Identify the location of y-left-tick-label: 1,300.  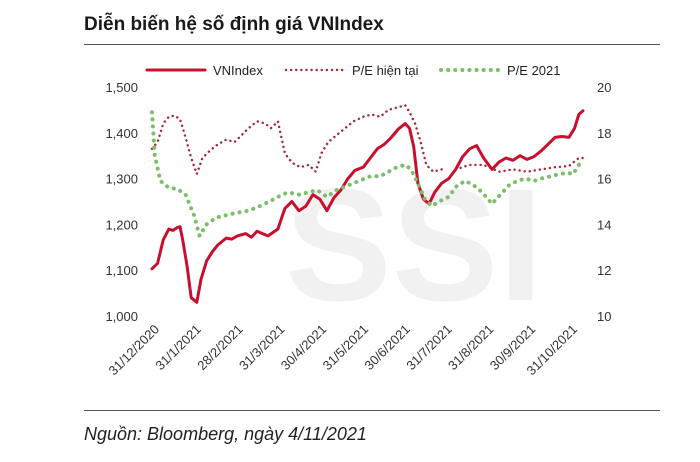
(121, 179).